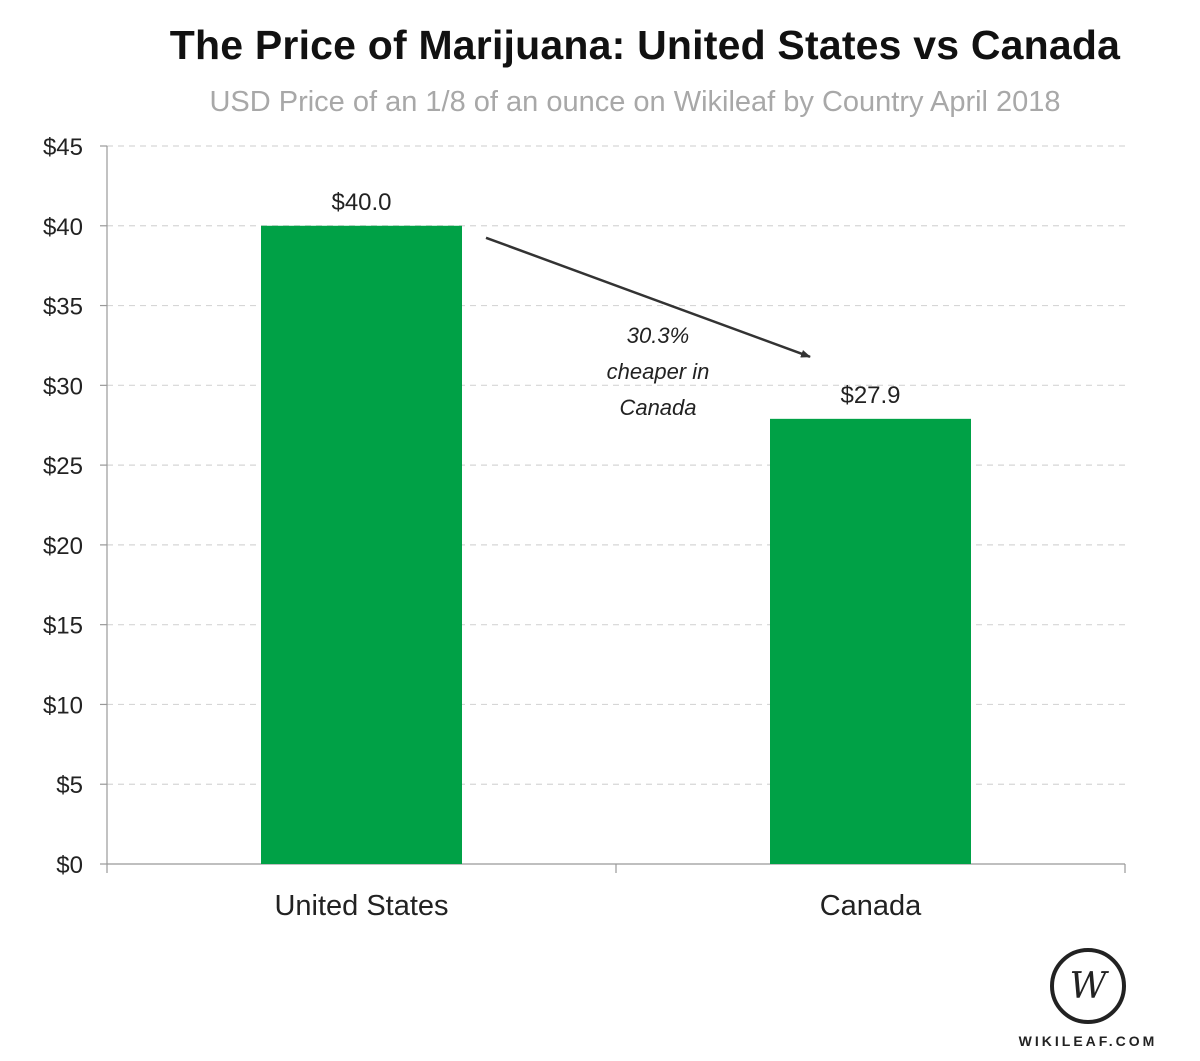 The height and width of the screenshot is (1061, 1200). I want to click on wikileaf-logo: W, so click(1088, 986).